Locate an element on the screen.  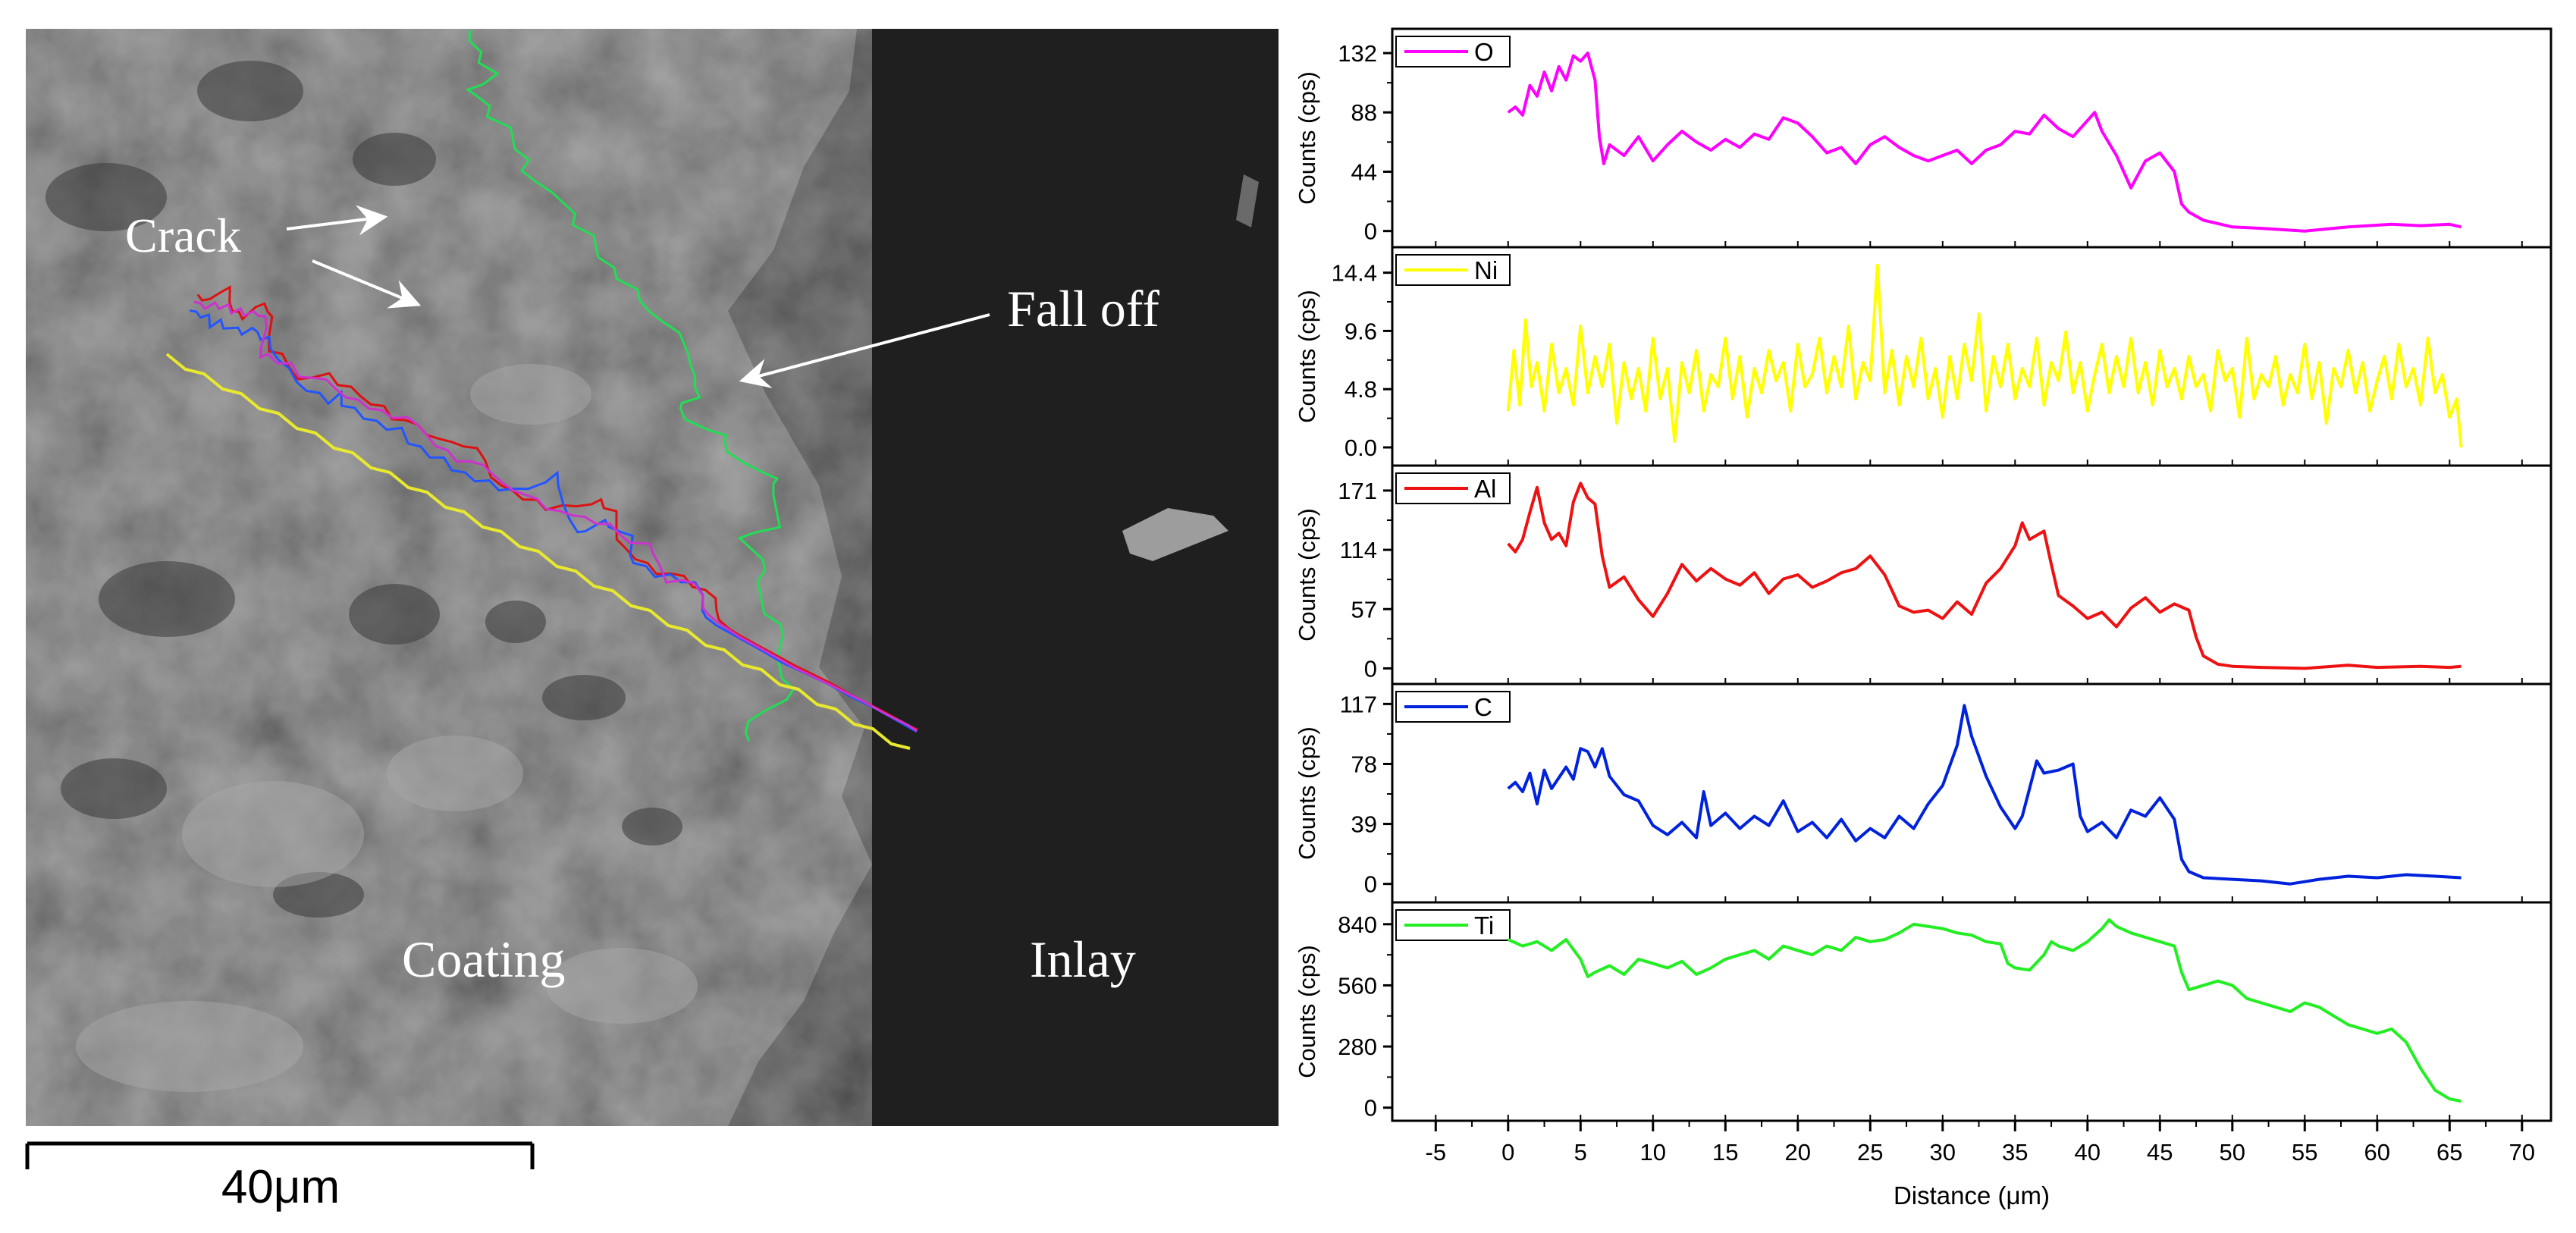
xtick-label-11: 50 is located at coordinates (2232, 1152).